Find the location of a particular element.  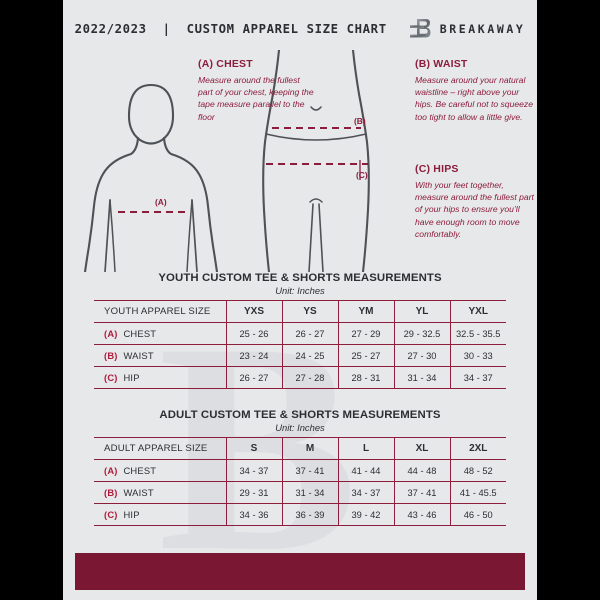

adult-header-label: ADULT APPAREL SIZE is located at coordinates (160, 448).